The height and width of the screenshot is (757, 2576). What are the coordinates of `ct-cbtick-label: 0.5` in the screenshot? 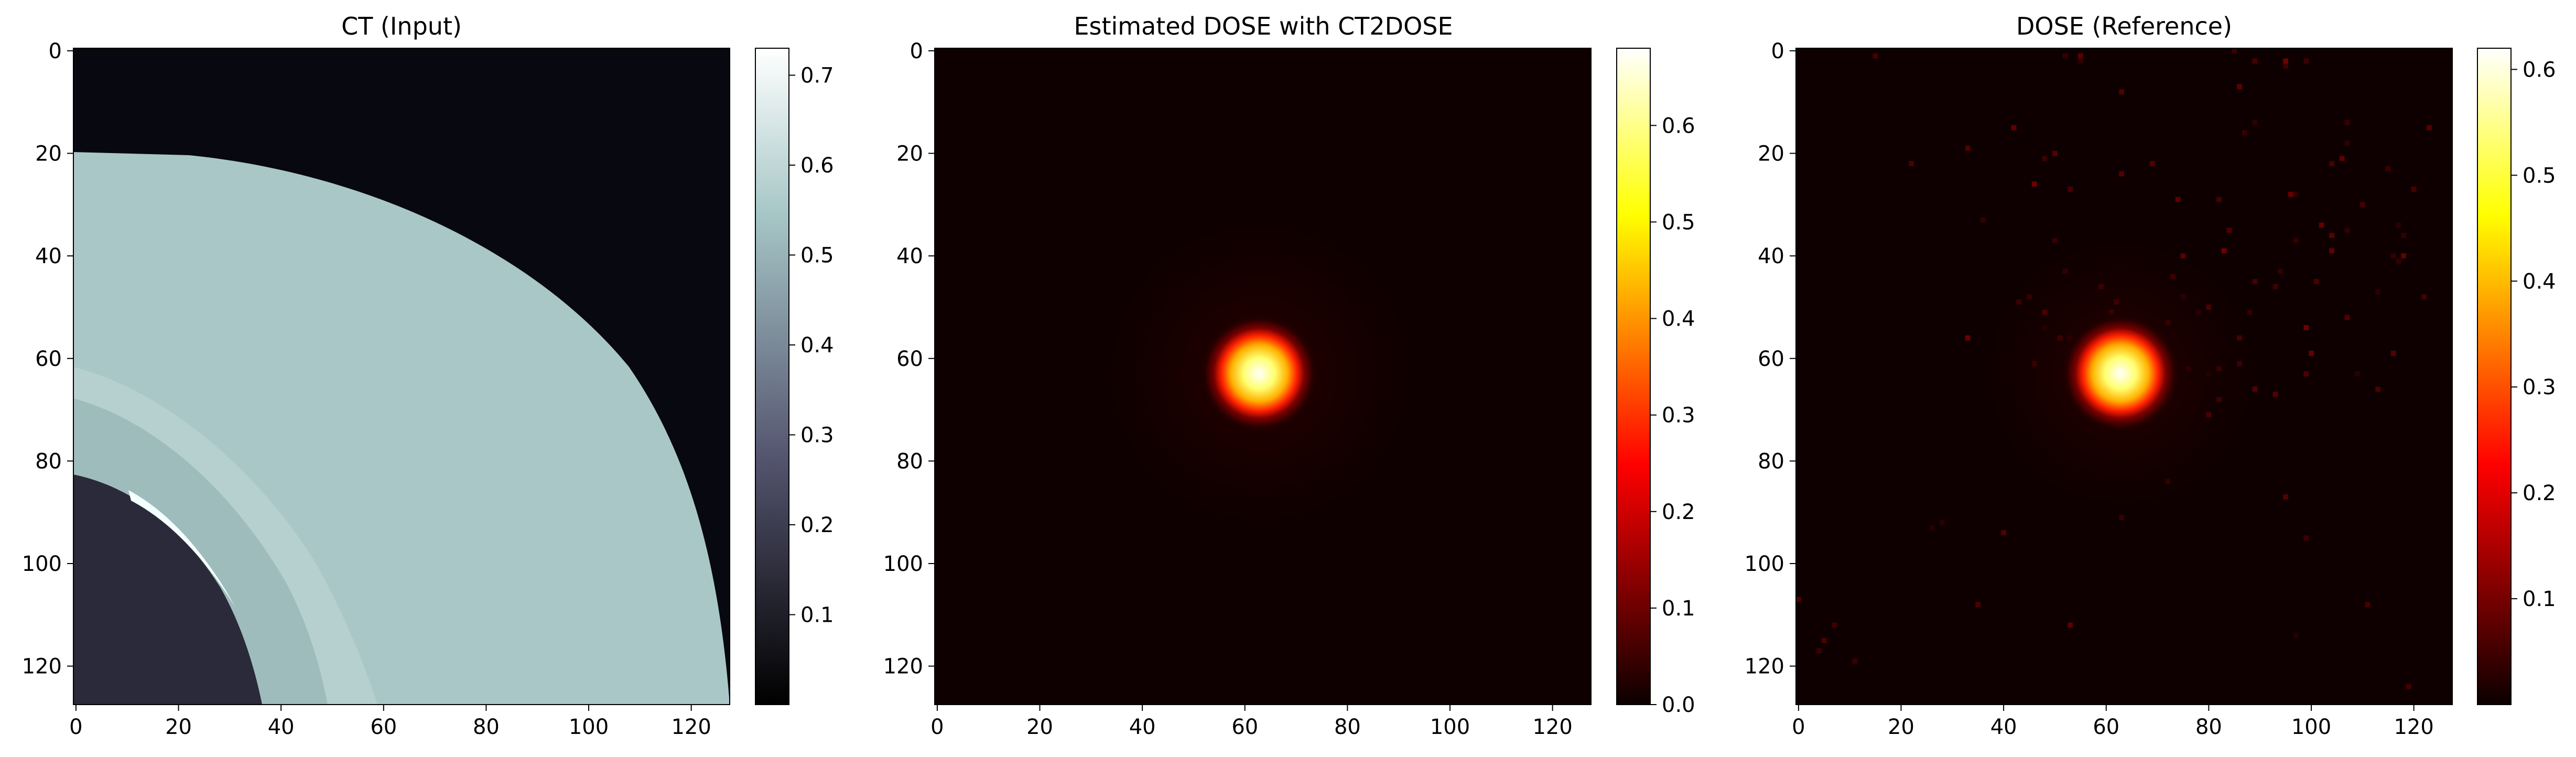 It's located at (817, 255).